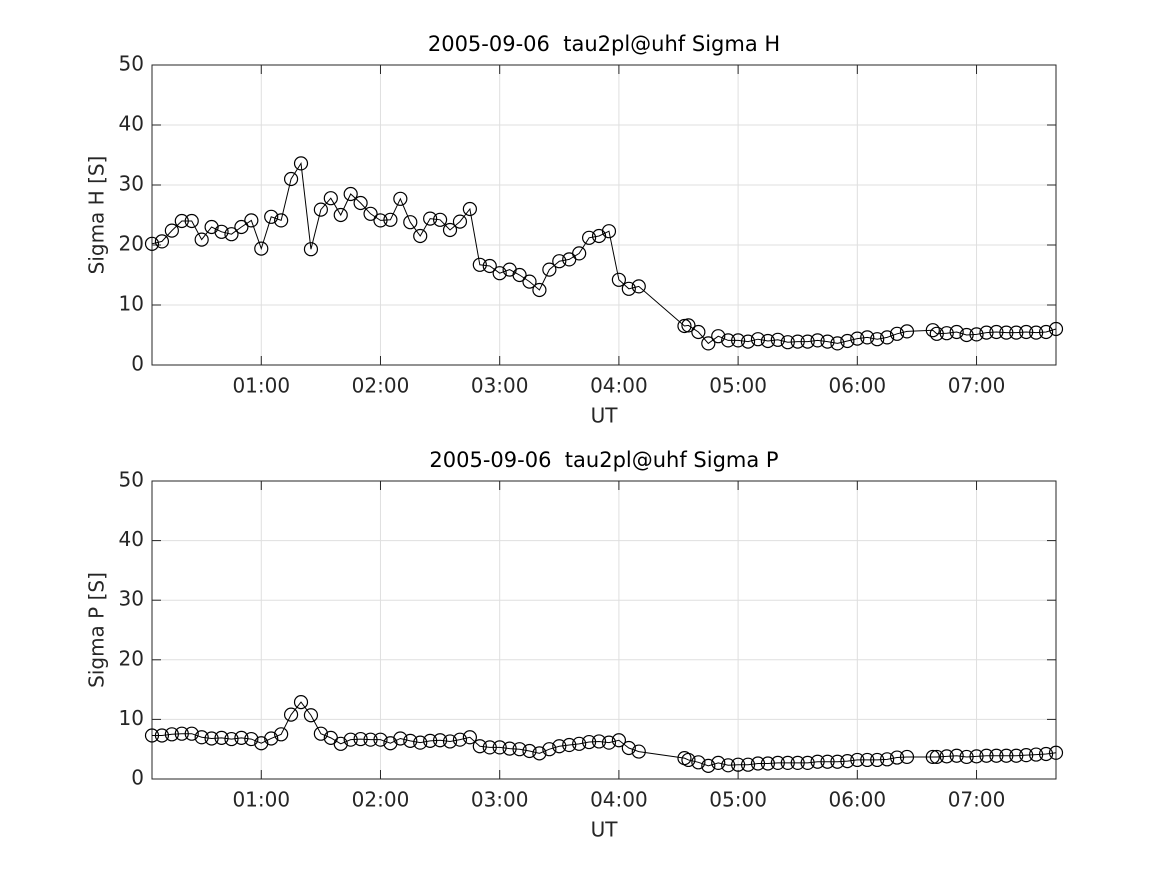 The height and width of the screenshot is (875, 1167). Describe the element at coordinates (131, 539) in the screenshot. I see `y-tick-label: 40` at that location.